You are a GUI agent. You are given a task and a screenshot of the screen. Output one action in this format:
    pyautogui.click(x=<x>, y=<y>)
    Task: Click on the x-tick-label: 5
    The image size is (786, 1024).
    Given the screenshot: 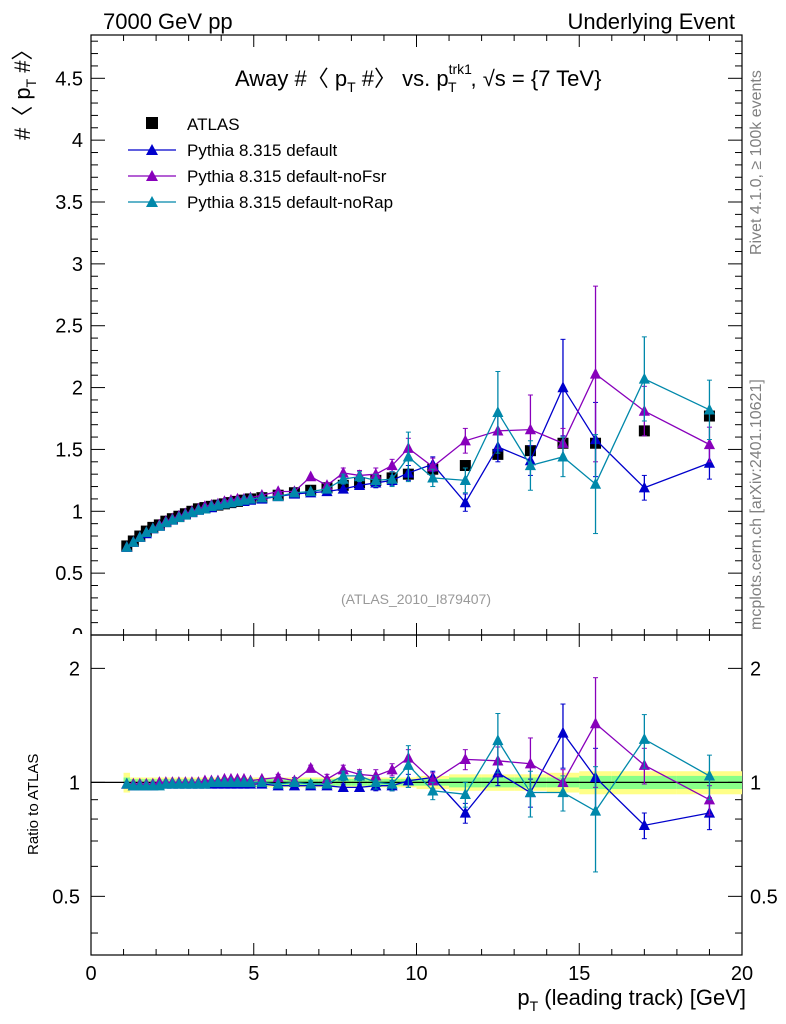 What is the action you would take?
    pyautogui.click(x=253, y=974)
    